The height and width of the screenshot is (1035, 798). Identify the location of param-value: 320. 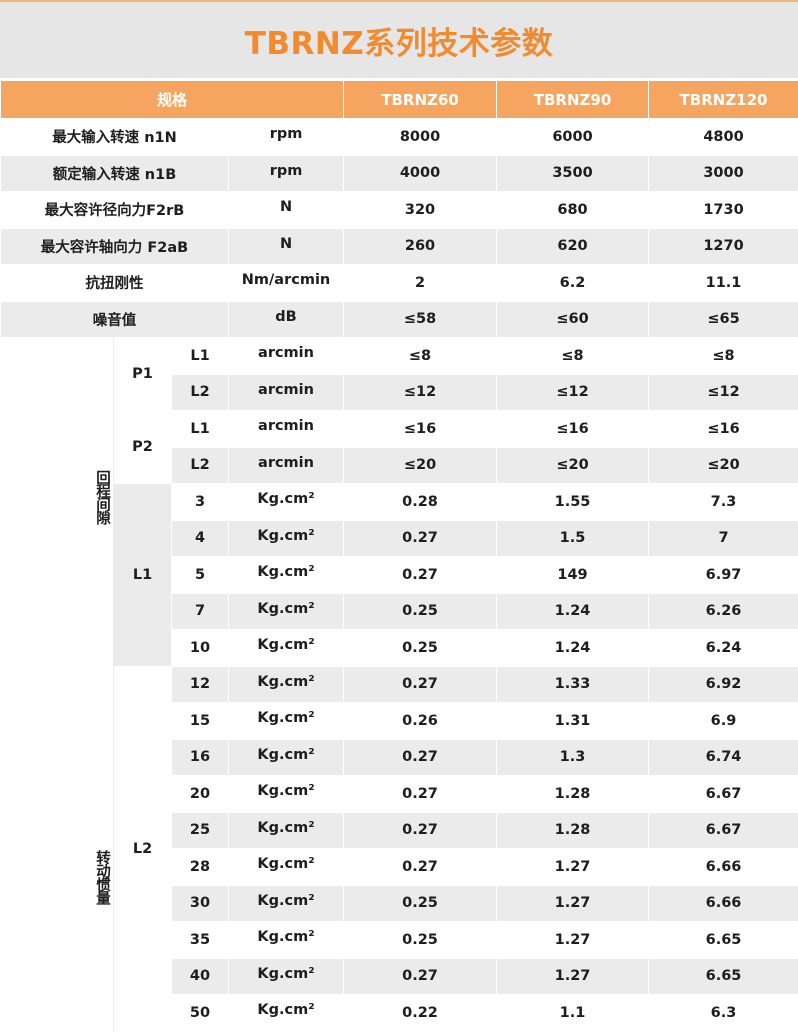
(420, 210).